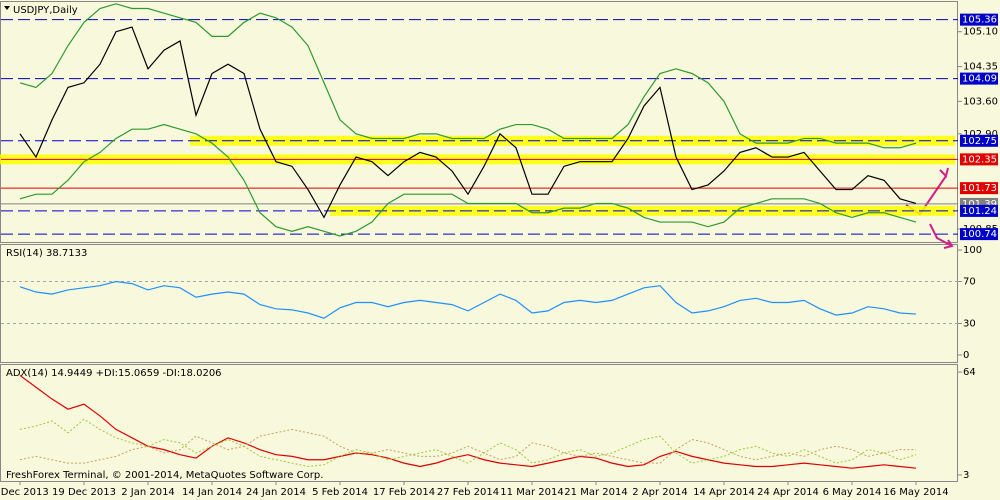 Image resolution: width=1000 pixels, height=500 pixels. I want to click on level-label: 102.35, so click(979, 159).